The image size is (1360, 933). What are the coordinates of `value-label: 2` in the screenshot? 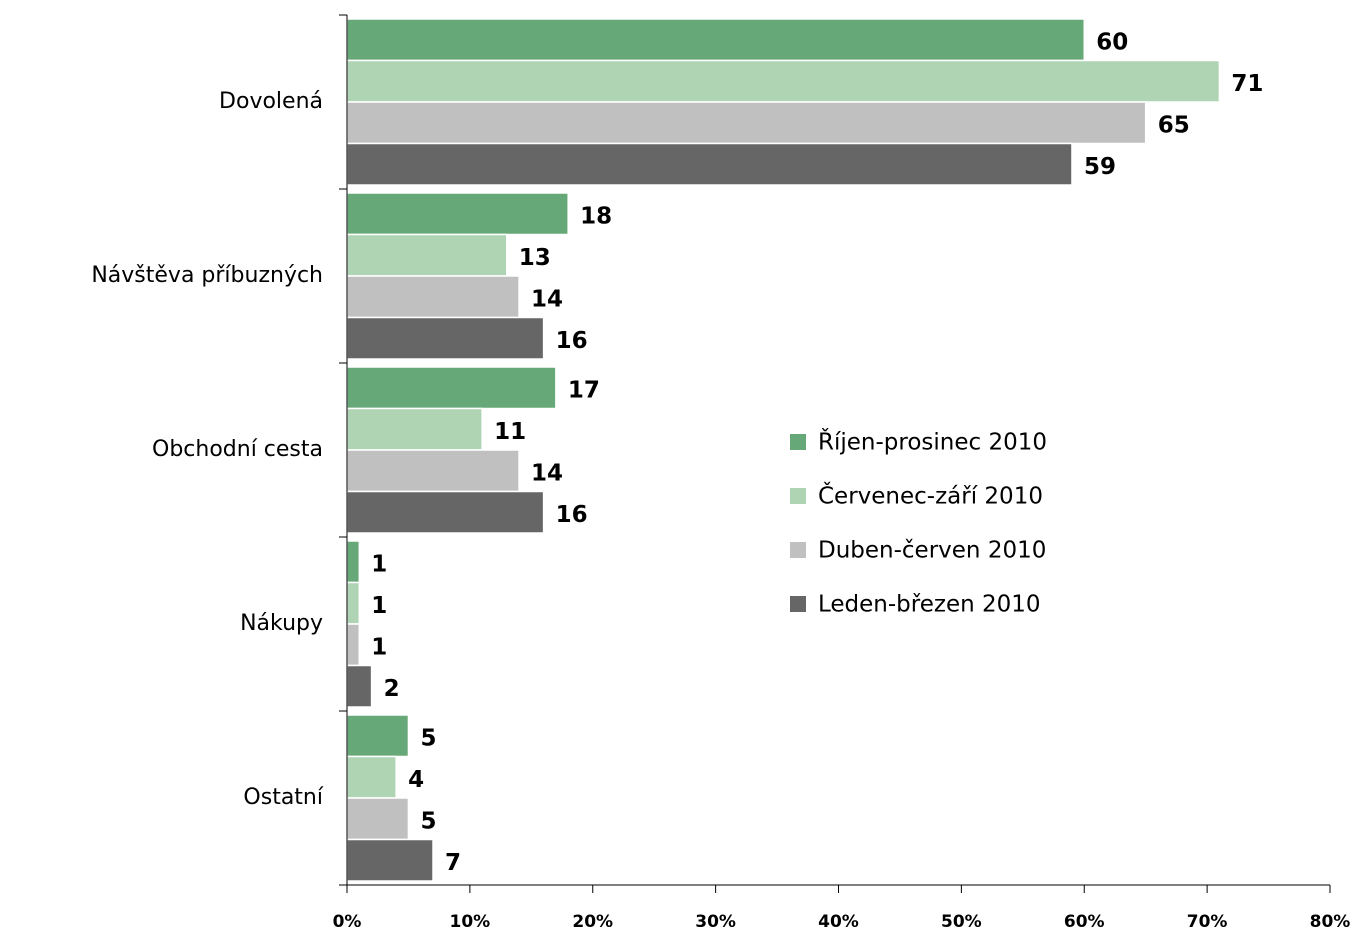 It's located at (392, 689).